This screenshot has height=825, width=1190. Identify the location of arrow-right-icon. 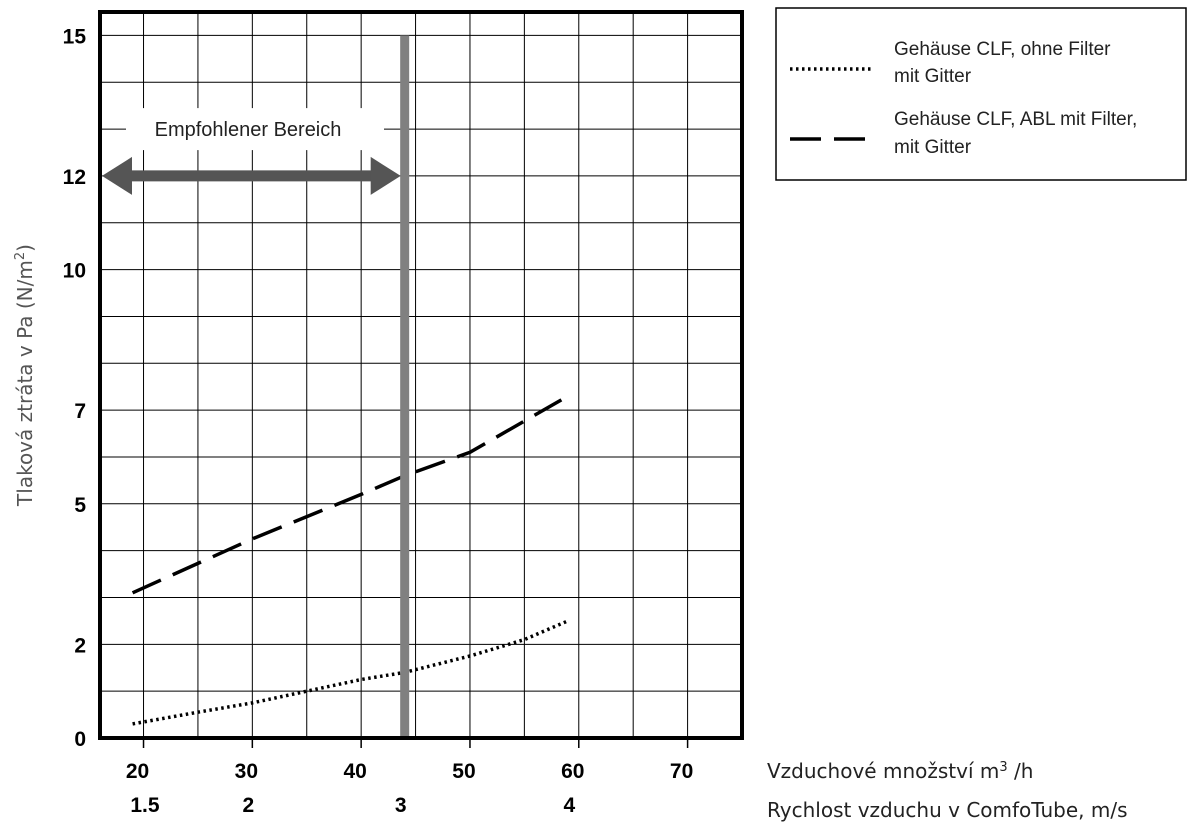
(385, 175).